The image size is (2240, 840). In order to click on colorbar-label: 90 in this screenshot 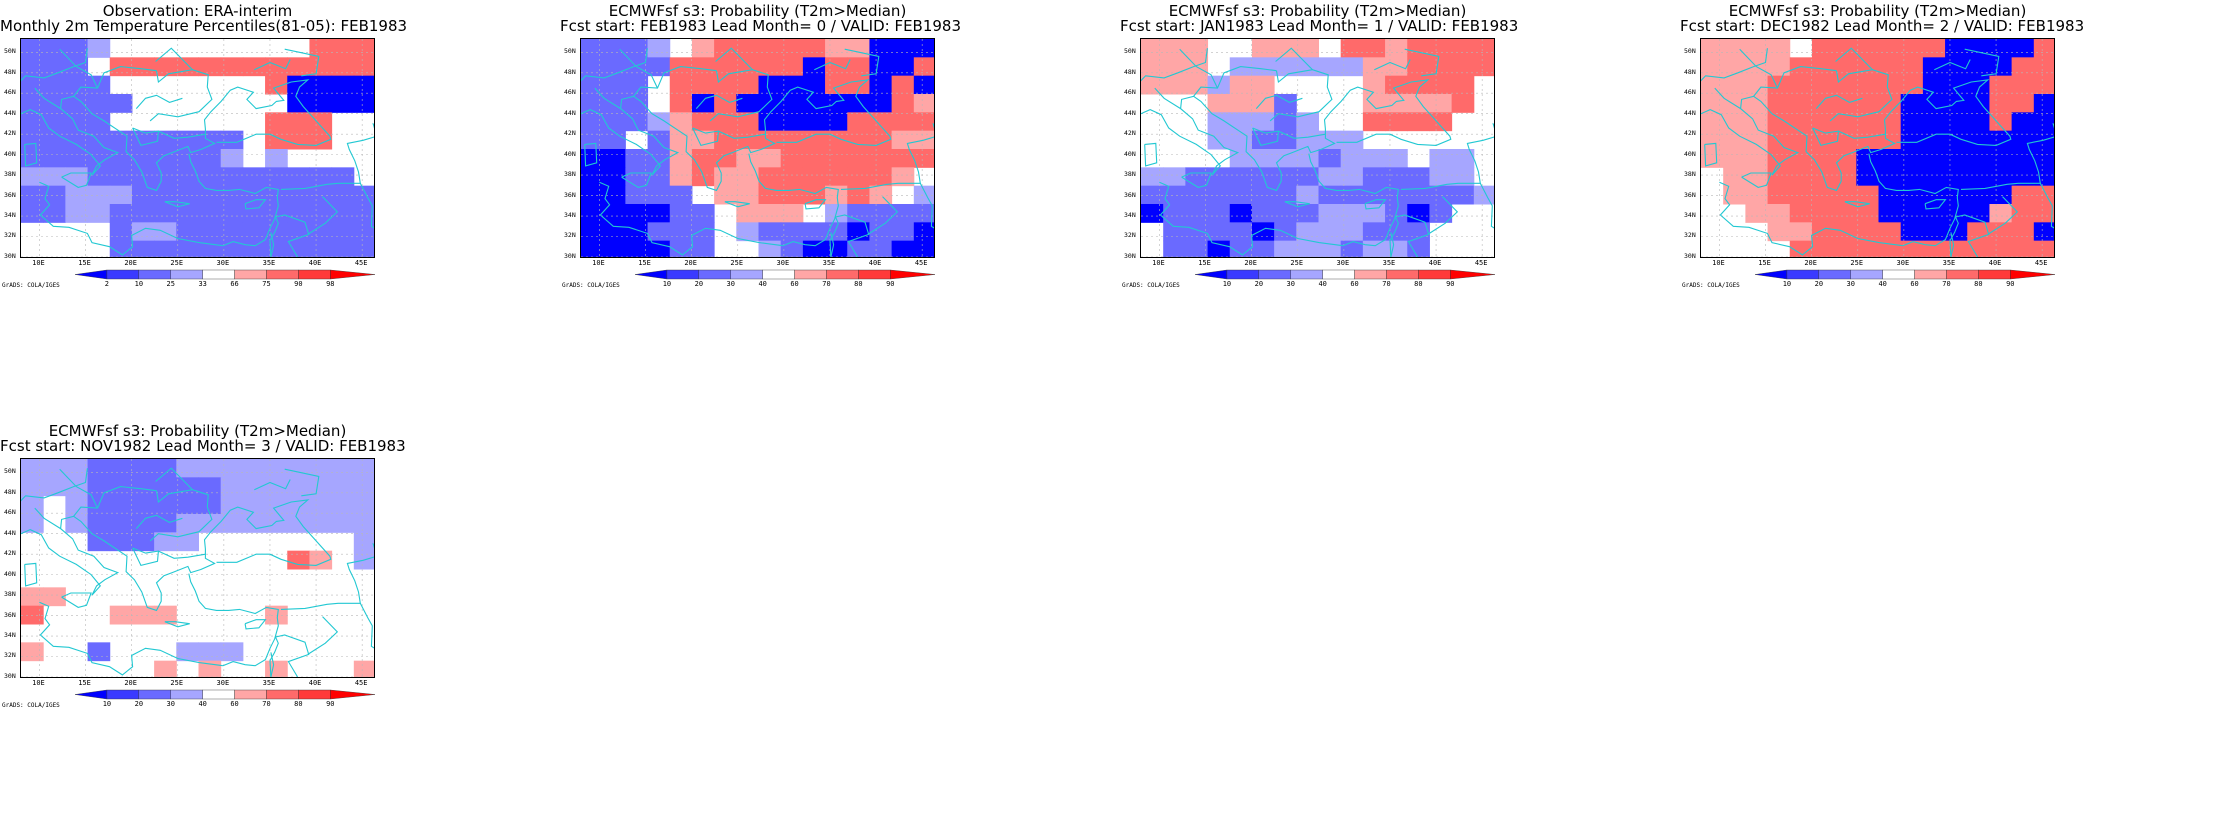, I will do `click(1450, 284)`.